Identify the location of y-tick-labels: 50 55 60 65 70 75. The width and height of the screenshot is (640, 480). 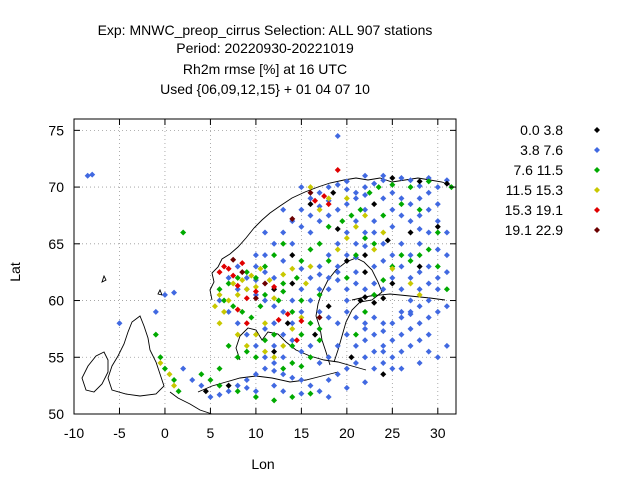
(56, 272).